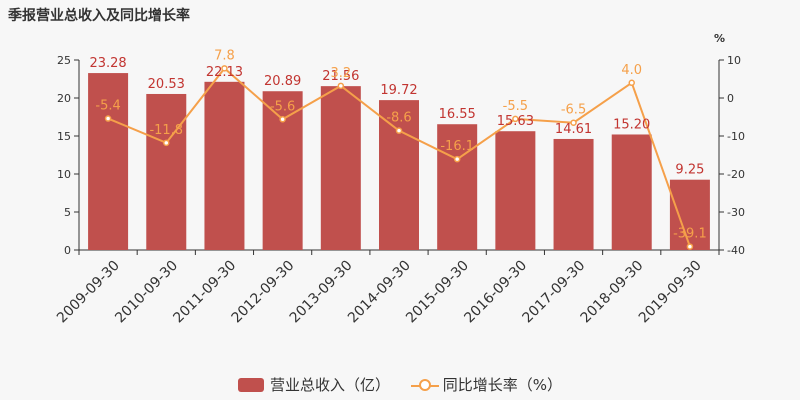 This screenshot has height=400, width=800. I want to click on legend-item-revenue: 营业总收入（亿）, so click(313, 384).